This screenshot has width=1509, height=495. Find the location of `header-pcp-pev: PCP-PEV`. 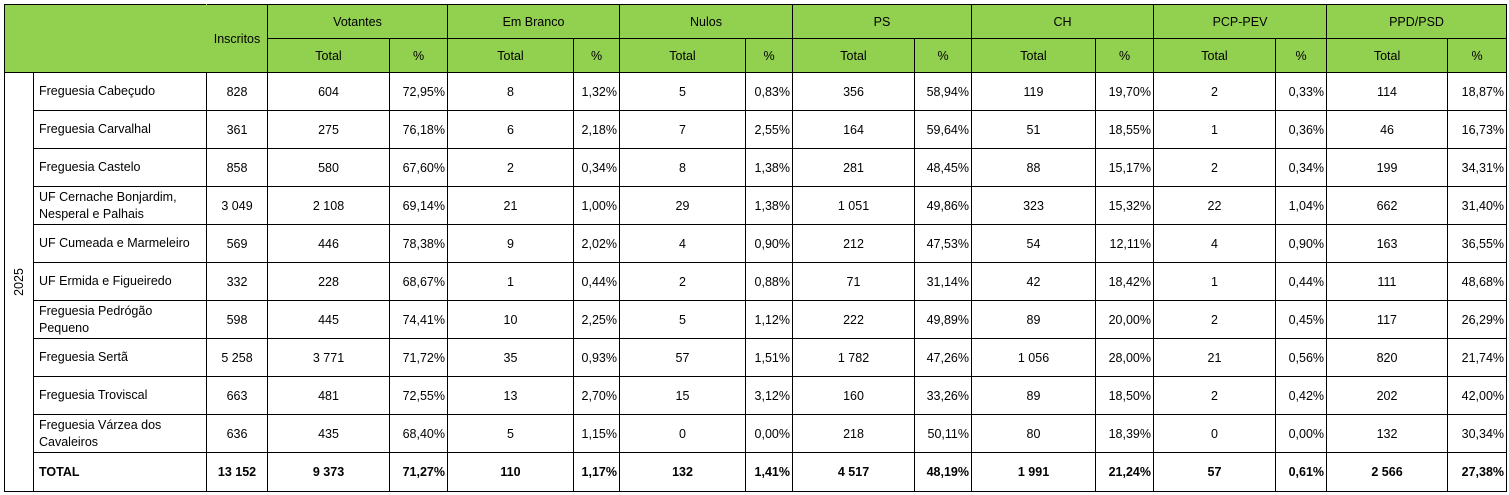

header-pcp-pev: PCP-PEV is located at coordinates (1240, 21).